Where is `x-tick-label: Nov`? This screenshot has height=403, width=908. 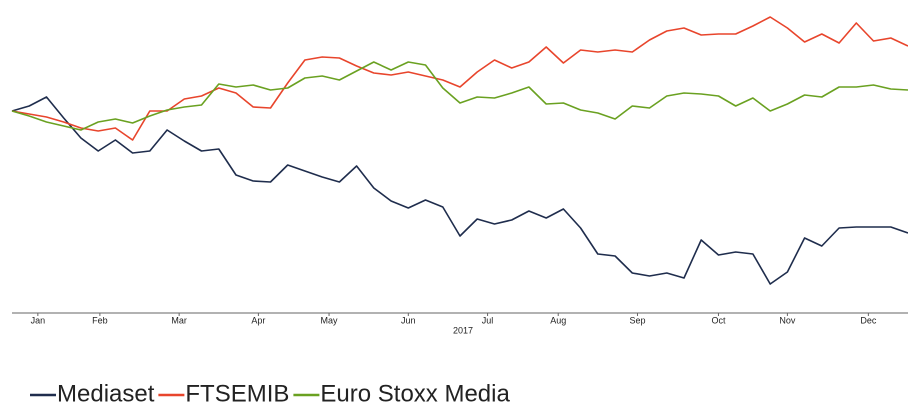 x-tick-label: Nov is located at coordinates (787, 320).